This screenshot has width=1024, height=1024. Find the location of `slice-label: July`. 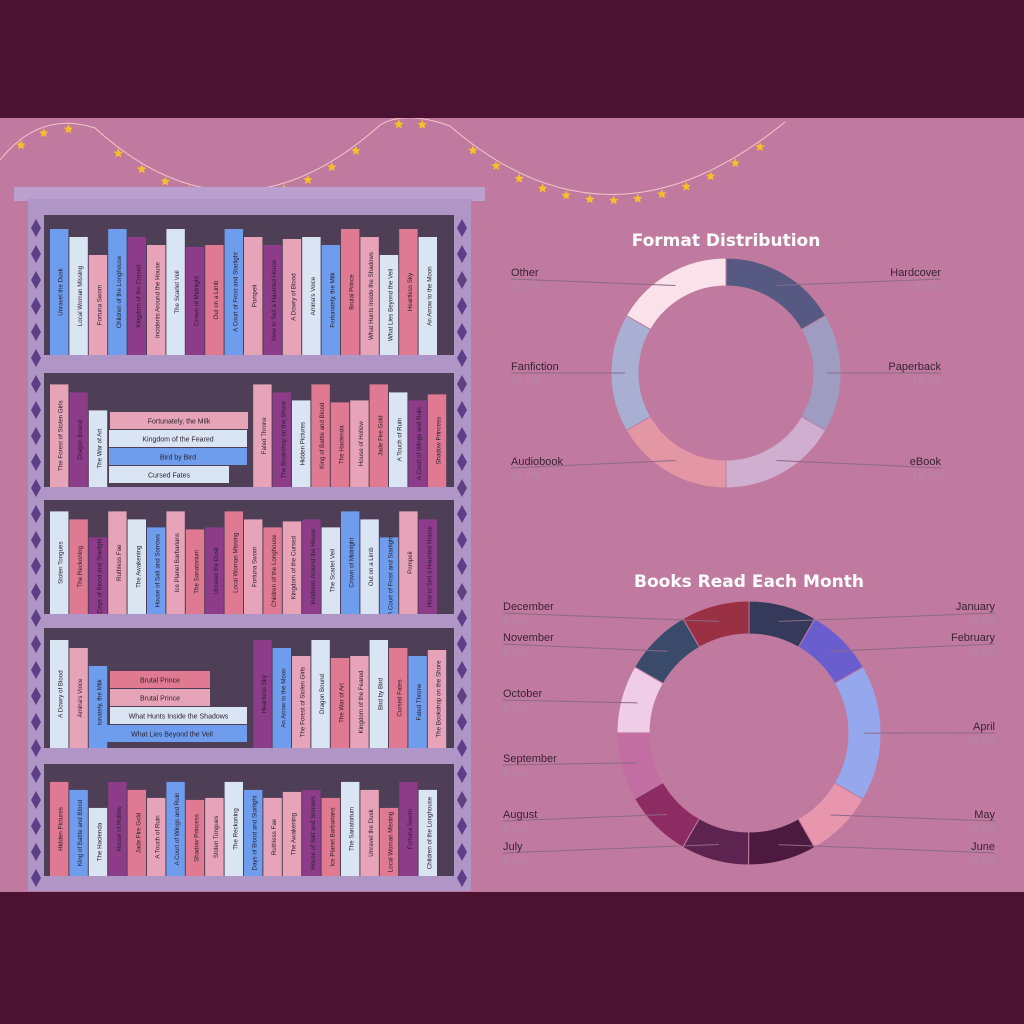

slice-label: July is located at coordinates (513, 847).